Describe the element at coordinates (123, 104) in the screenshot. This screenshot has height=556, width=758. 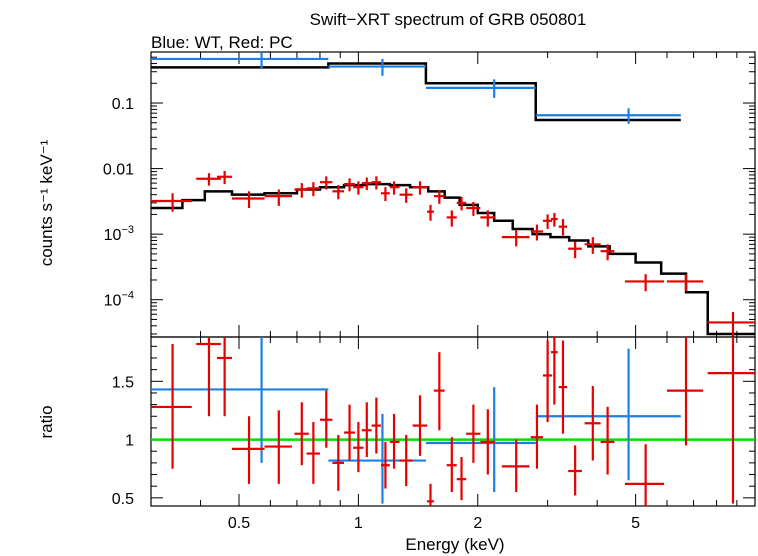
I see `spectrum-y-tick-label: 0.1` at that location.